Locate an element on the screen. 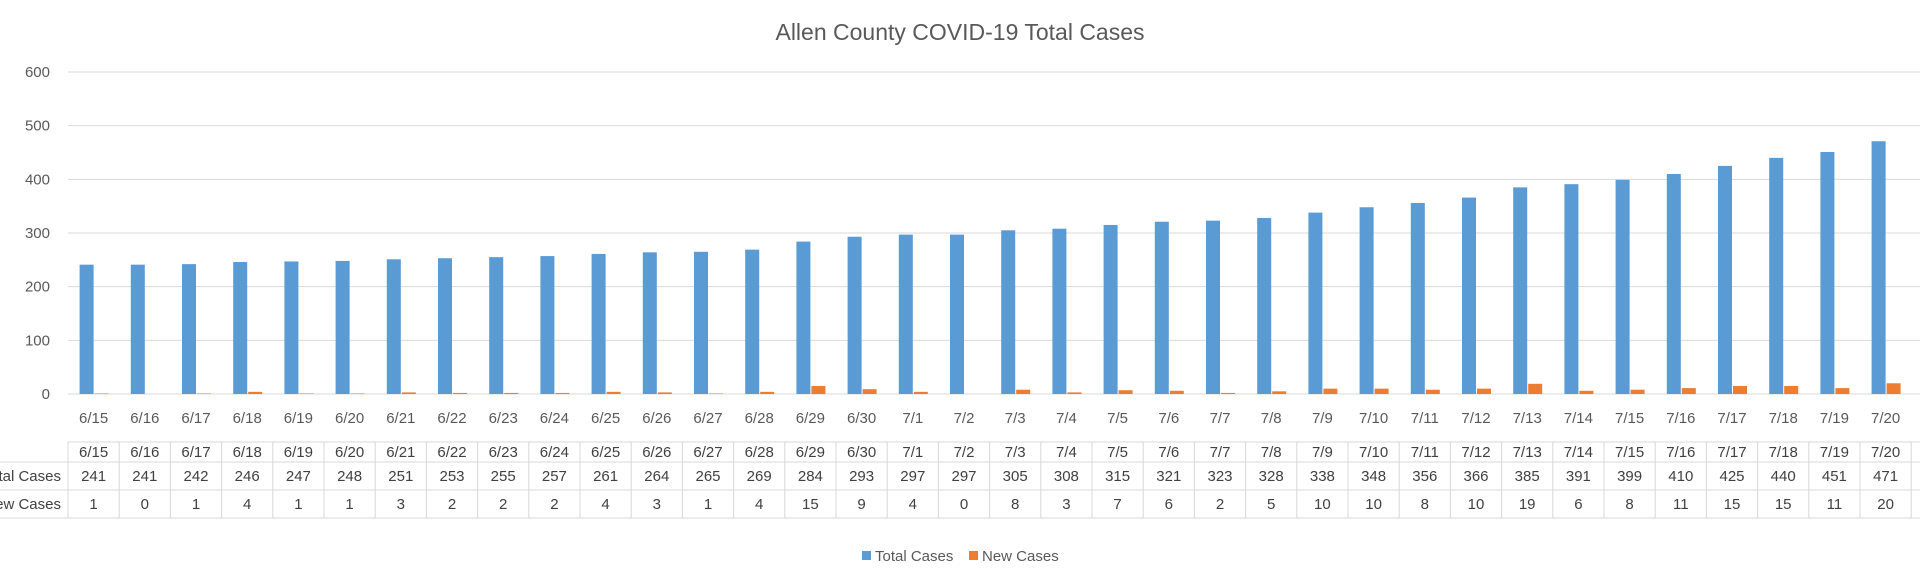 This screenshot has width=1920, height=585. x-tick-label: 6/24 is located at coordinates (554, 418).